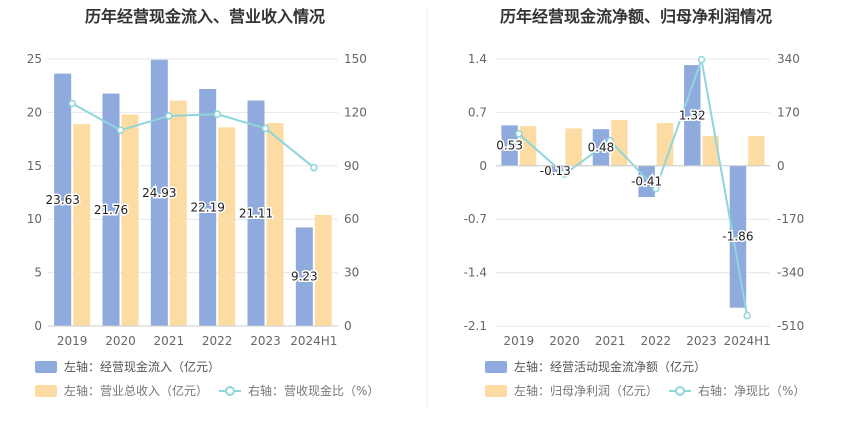 The height and width of the screenshot is (437, 850). I want to click on x-tick-label: 2019, so click(72, 341).